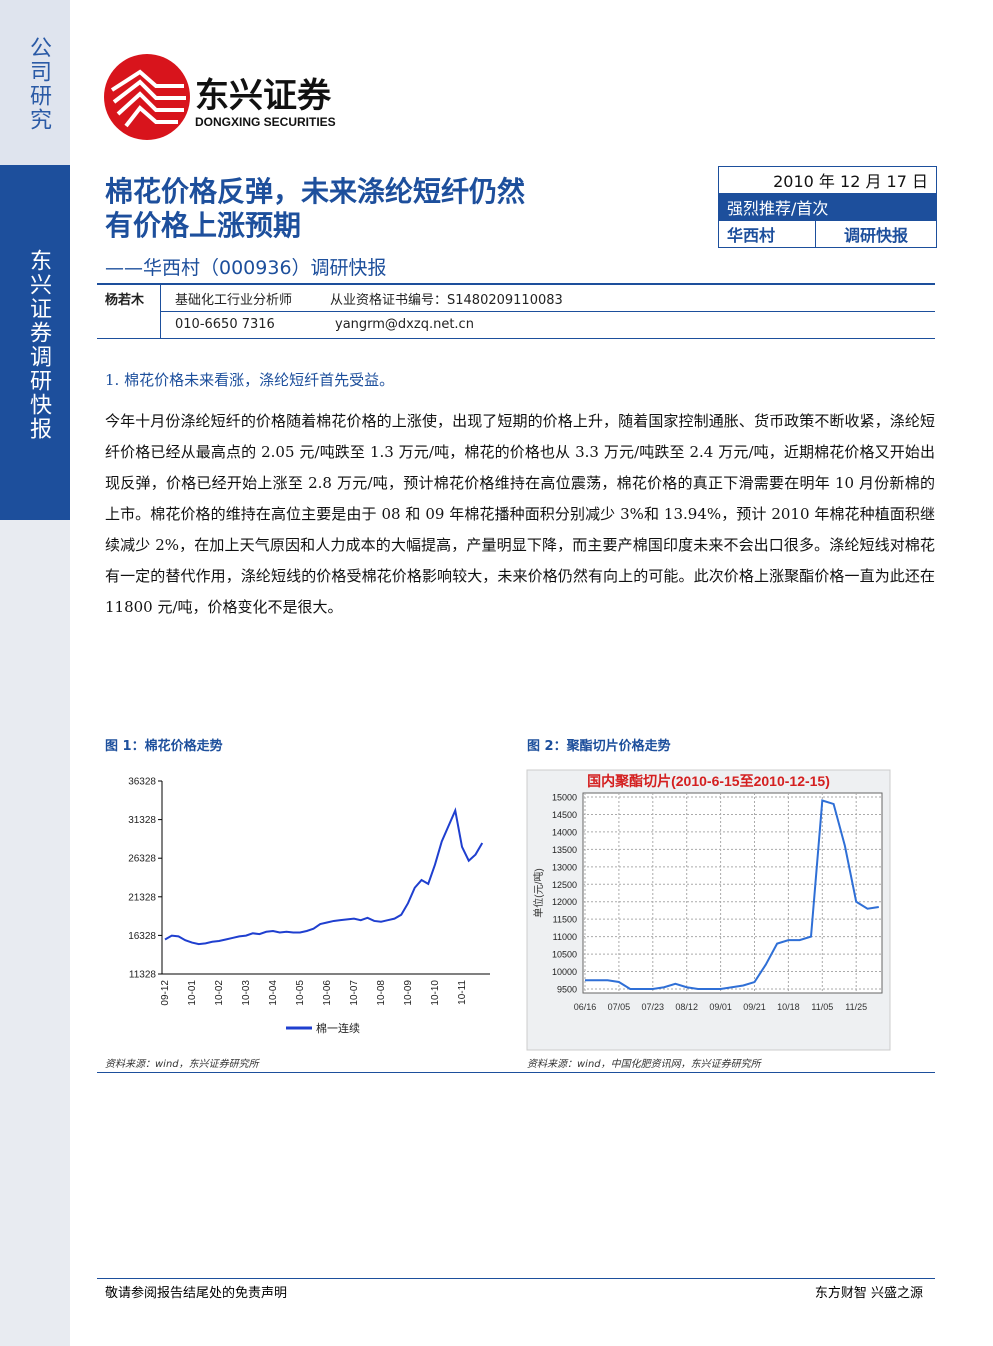  I want to click on figure-caption: 图 1：棉花价格走势, so click(164, 746).